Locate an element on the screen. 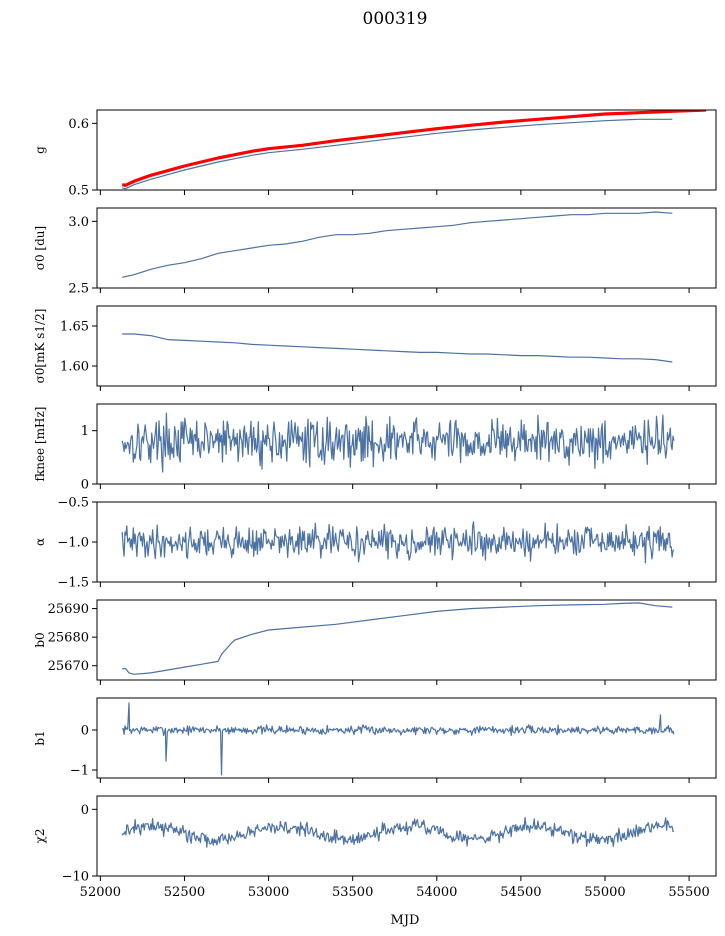  subplot-8: −10 0 χ2 is located at coordinates (375, 840).